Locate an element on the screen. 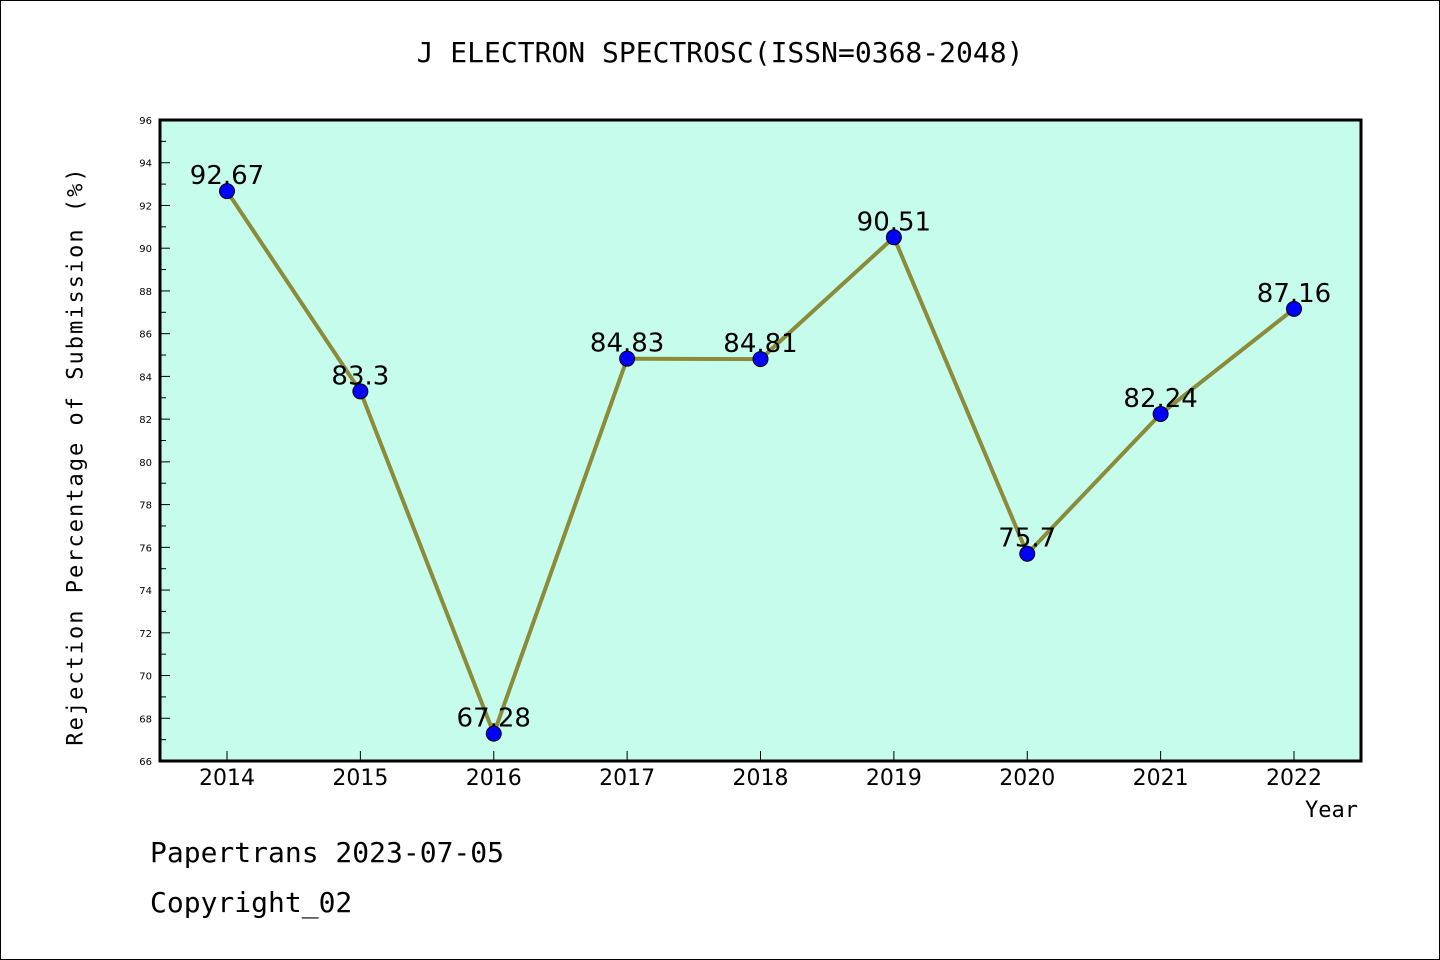  x-tick-label: 2016 is located at coordinates (494, 778).